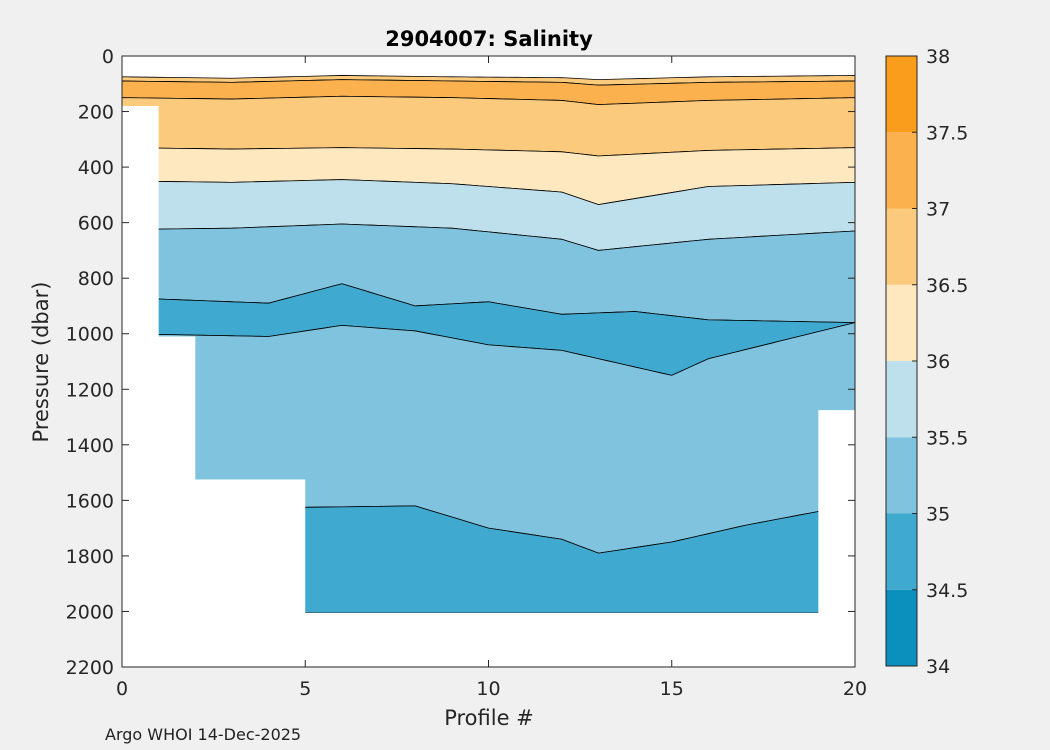 The height and width of the screenshot is (750, 1050). I want to click on x-tick-label-3: 15, so click(672, 689).